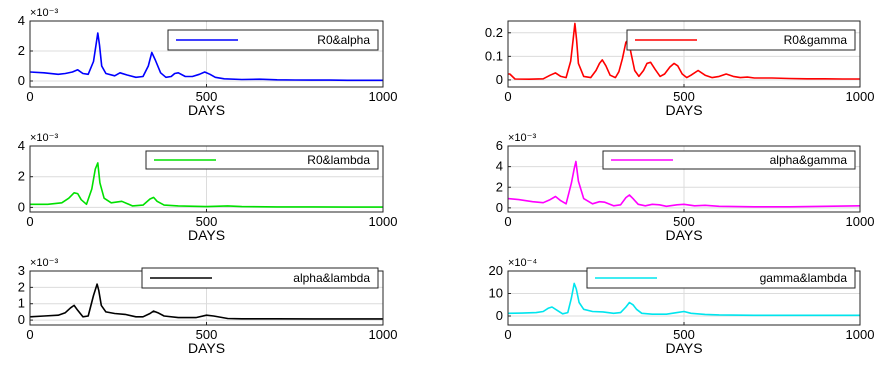 This screenshot has height=368, width=887. Describe the element at coordinates (21, 270) in the screenshot. I see `y-tick-label: 3` at that location.